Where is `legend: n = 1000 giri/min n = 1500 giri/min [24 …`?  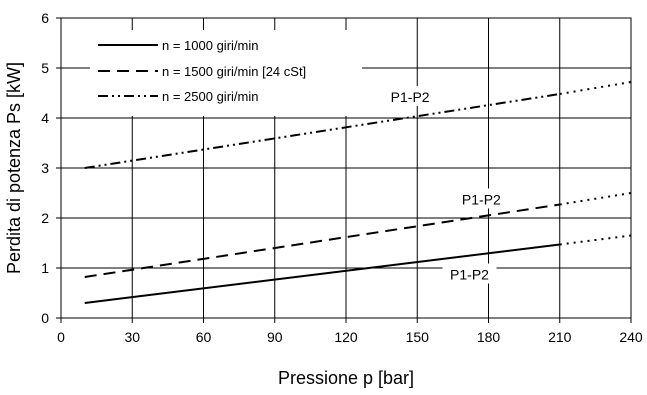
legend: n = 1000 giri/min n = 1500 giri/min [24 … is located at coordinates (226, 73).